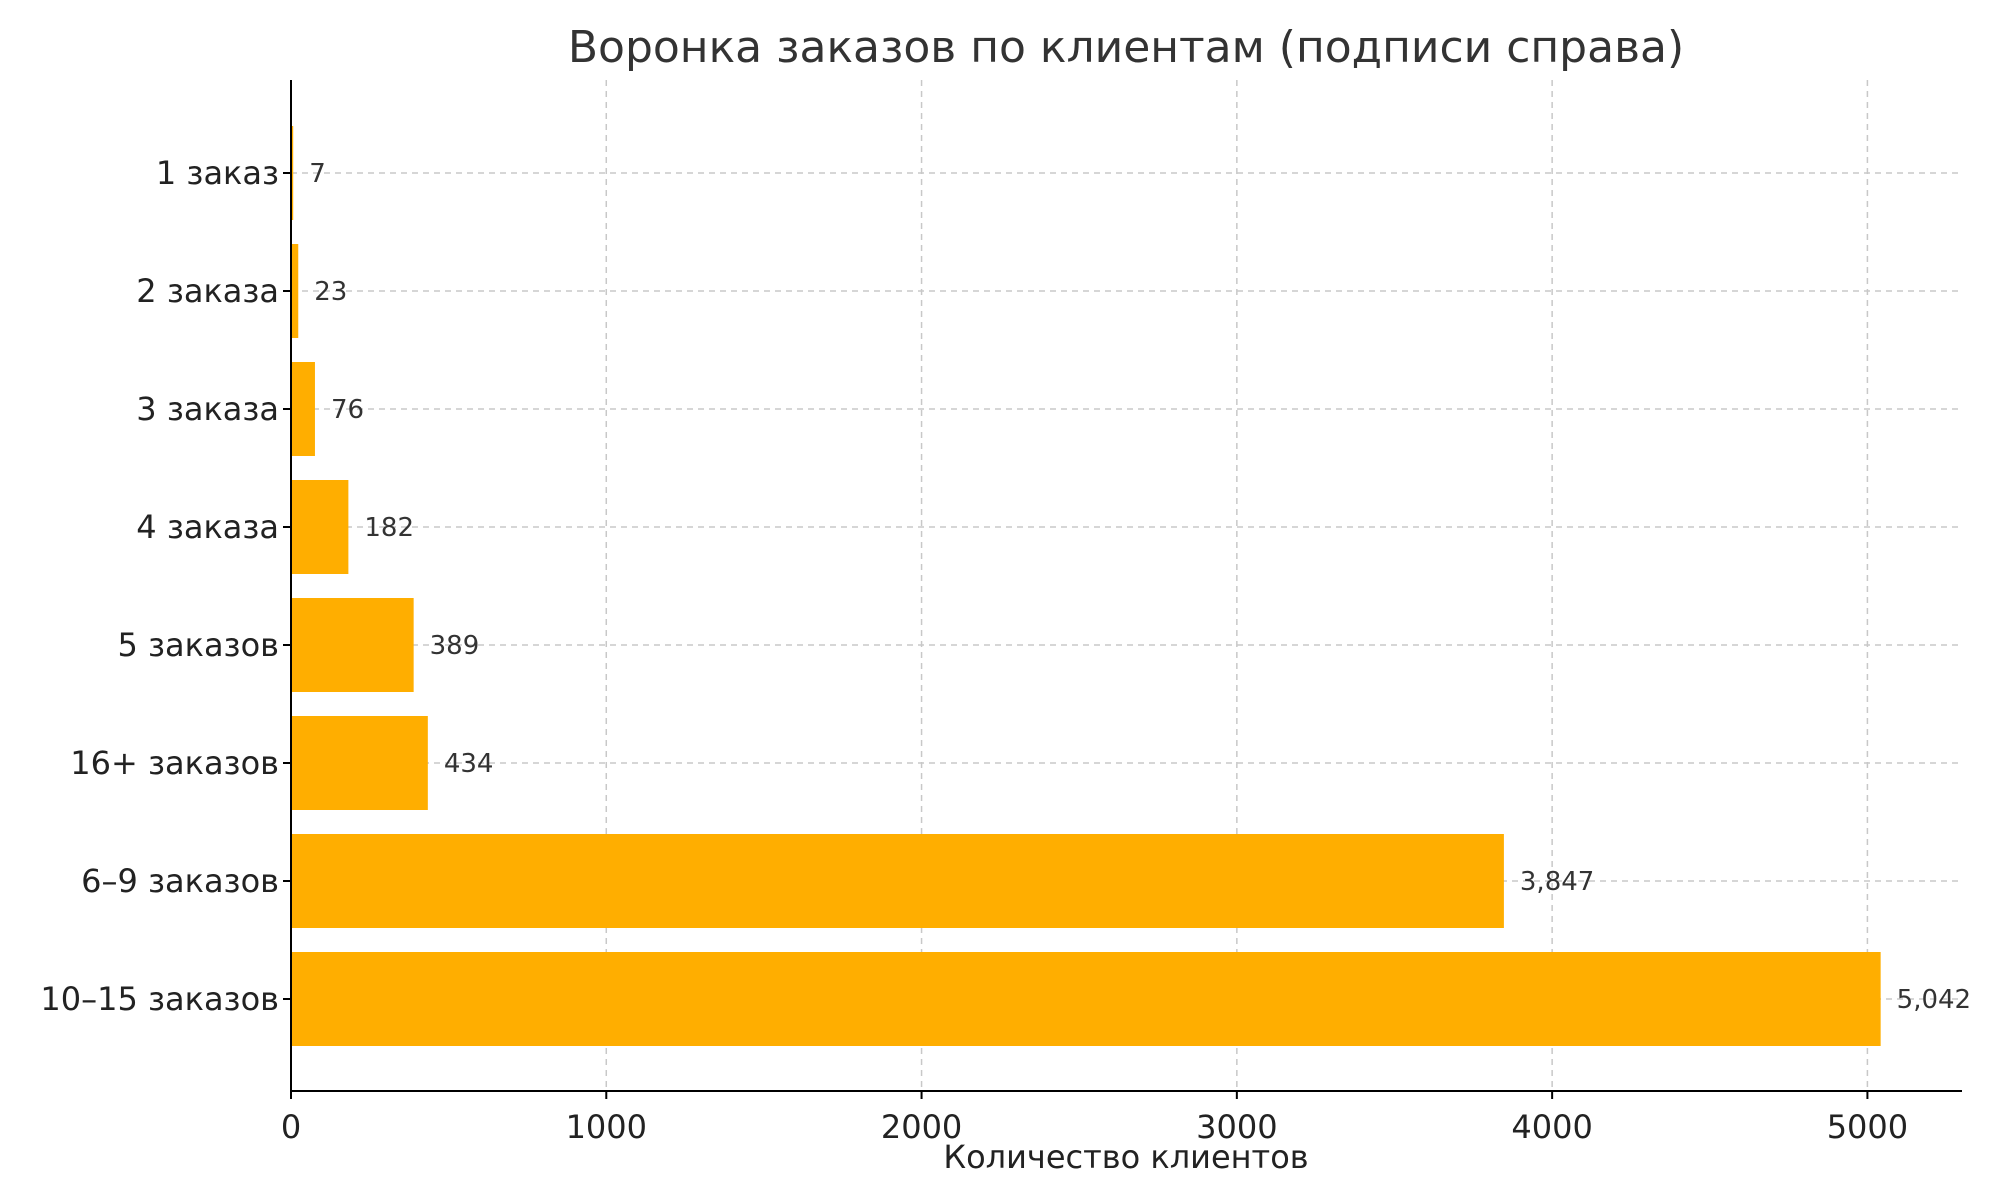 This screenshot has width=2000, height=1200. I want to click on y-tick-label: 6–9 заказов, so click(180, 881).